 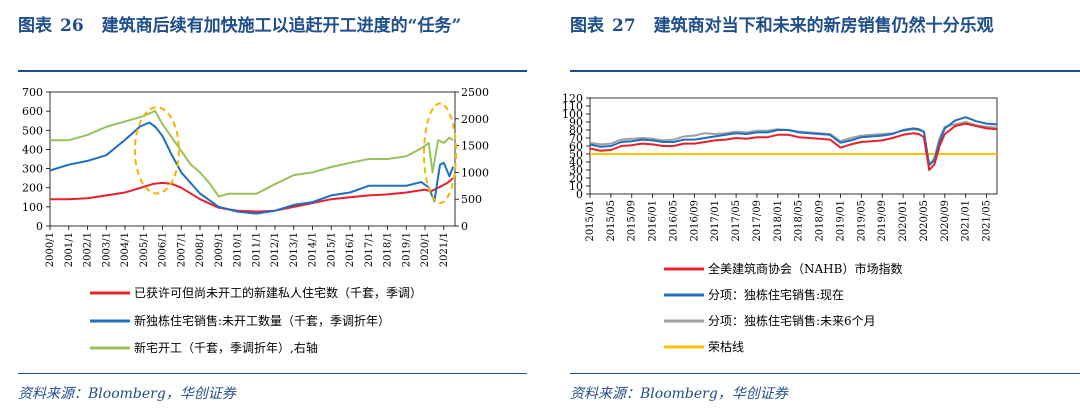 What do you see at coordinates (331, 249) in the screenshot?
I see `chart-26-x-tick-label: 2015/1` at bounding box center [331, 249].